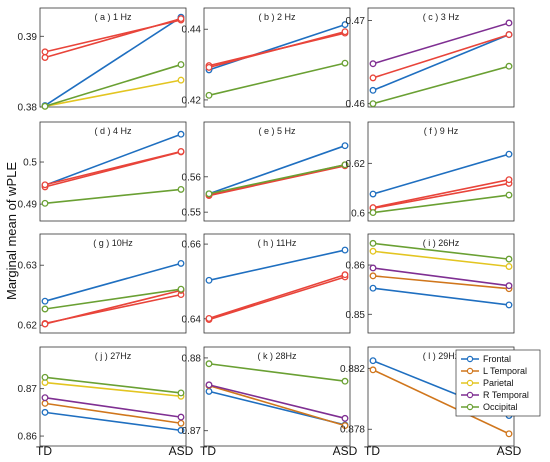 The height and width of the screenshot is (462, 550). Describe the element at coordinates (208, 451) in the screenshot. I see `x-label-td: TD` at that location.